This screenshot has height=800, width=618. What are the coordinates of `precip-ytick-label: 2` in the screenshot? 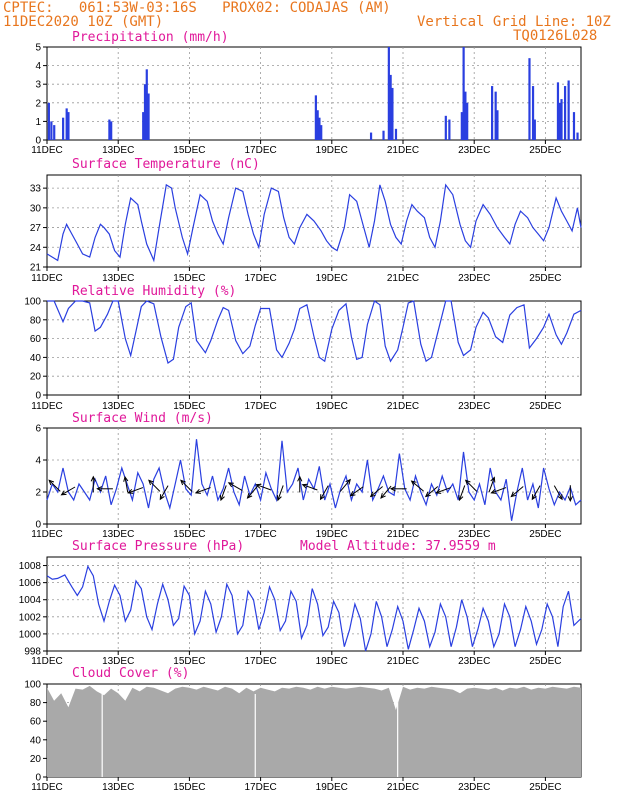 It's located at (38, 103).